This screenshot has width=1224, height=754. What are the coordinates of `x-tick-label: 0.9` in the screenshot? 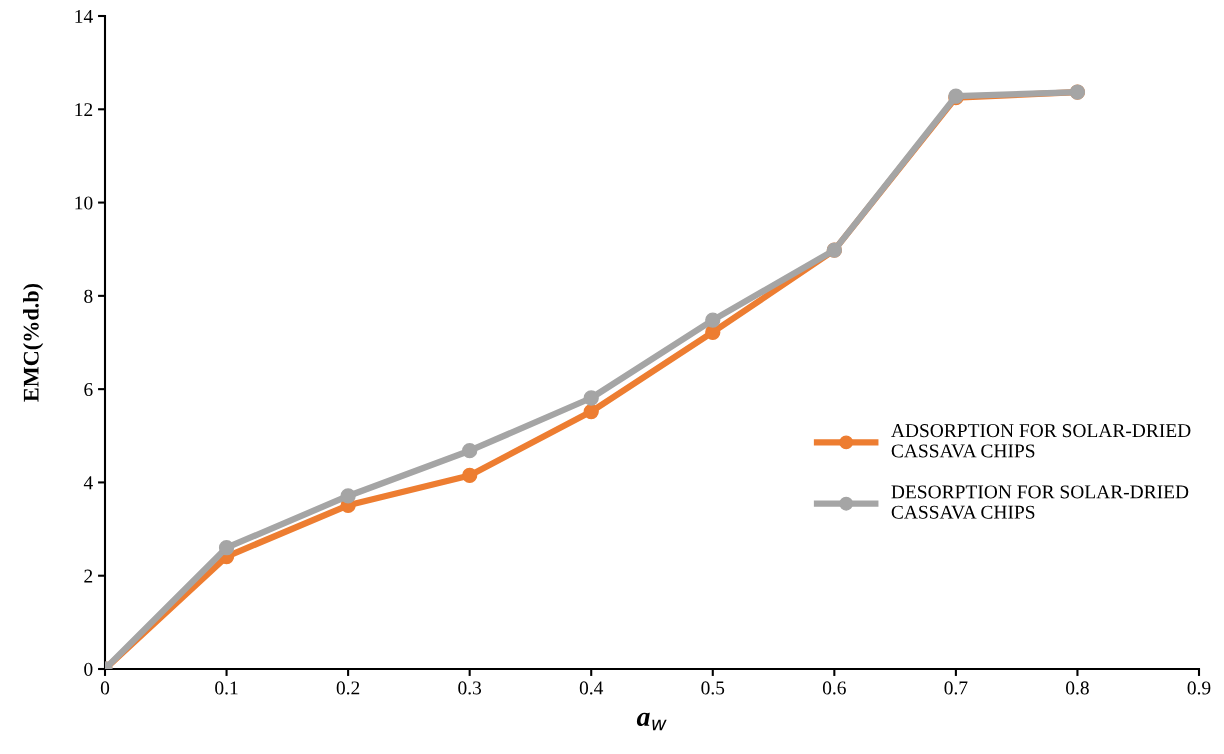 It's located at (1199, 688).